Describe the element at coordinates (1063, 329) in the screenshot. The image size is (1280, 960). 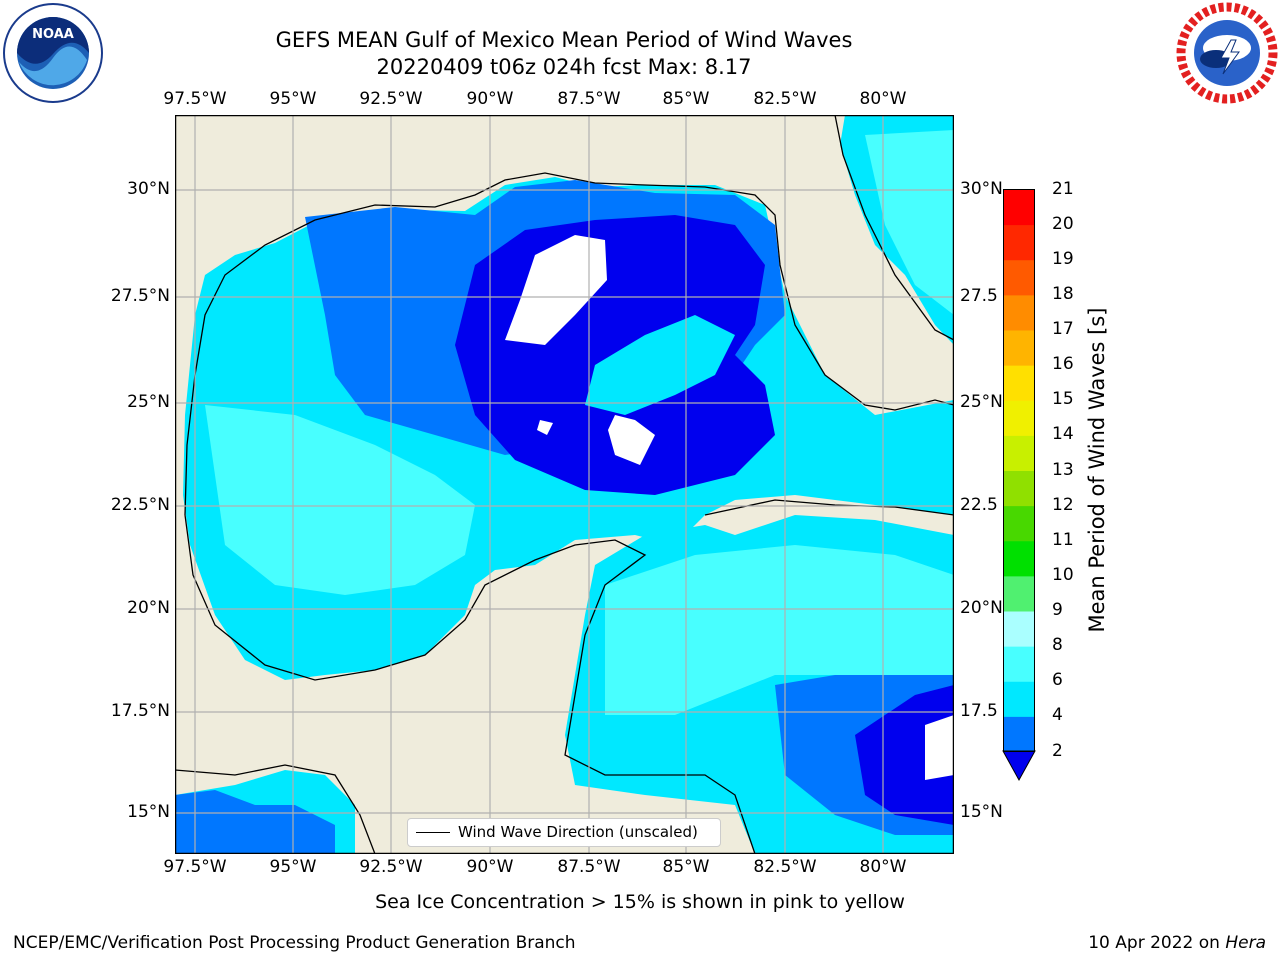
I see `colorbar-tick-label: 17` at that location.